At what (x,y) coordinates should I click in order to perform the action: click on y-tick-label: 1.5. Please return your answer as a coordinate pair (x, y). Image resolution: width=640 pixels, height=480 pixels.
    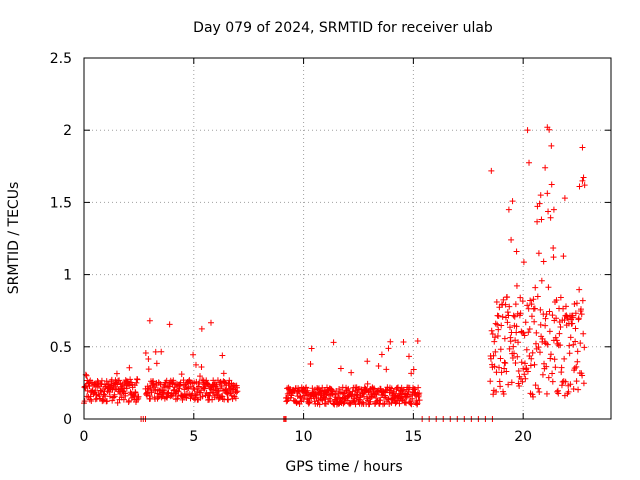
    Looking at the image, I should click on (61, 203).